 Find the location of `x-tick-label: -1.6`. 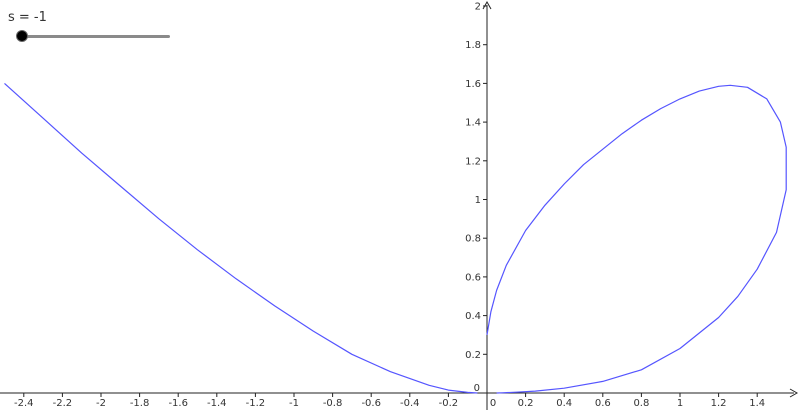

x-tick-label: -1.6 is located at coordinates (178, 403).